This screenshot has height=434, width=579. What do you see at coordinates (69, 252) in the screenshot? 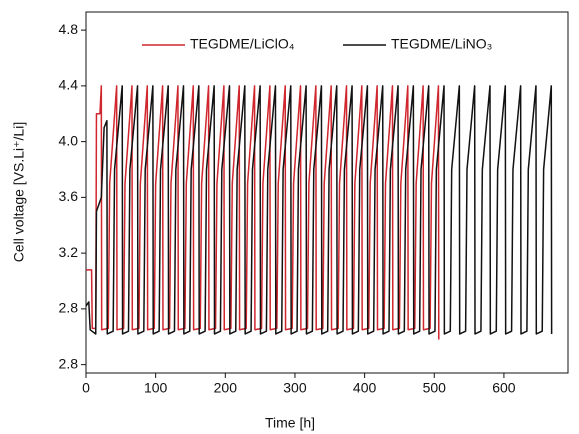
I see `y-tick-label: 3.2` at bounding box center [69, 252].